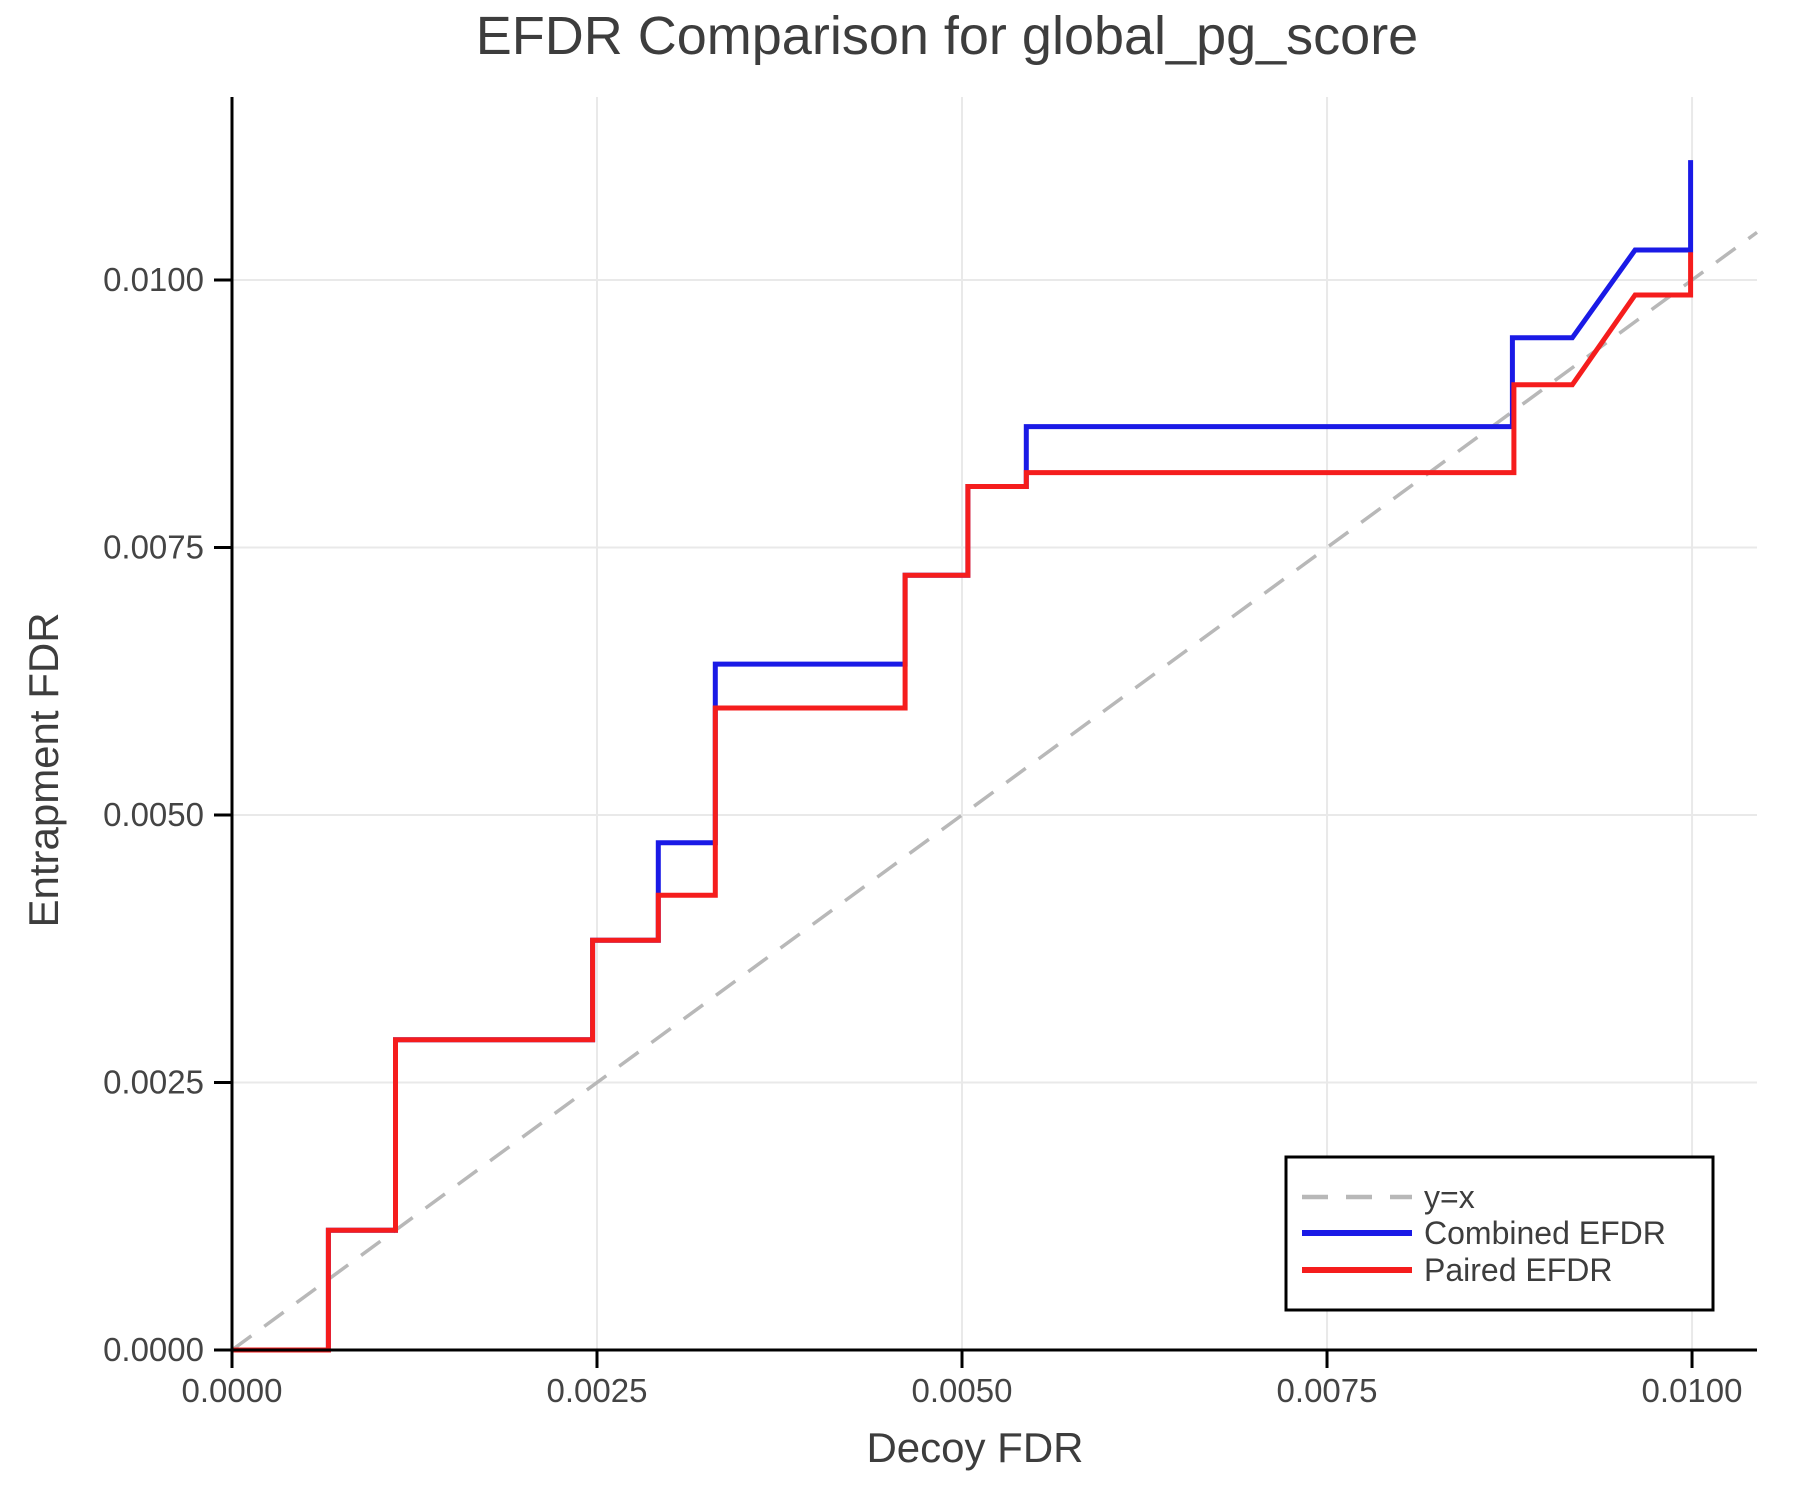  What do you see at coordinates (947, 36) in the screenshot?
I see `chart-title: EFDR Comparison for global_pg_score` at bounding box center [947, 36].